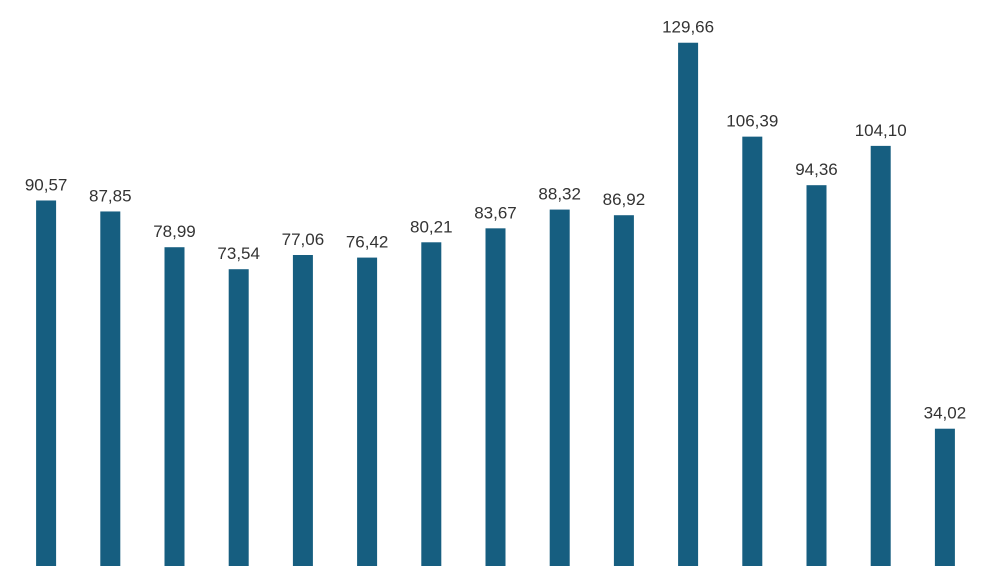 This screenshot has width=992, height=571. What do you see at coordinates (110, 195) in the screenshot?
I see `data-label: 87,85` at bounding box center [110, 195].